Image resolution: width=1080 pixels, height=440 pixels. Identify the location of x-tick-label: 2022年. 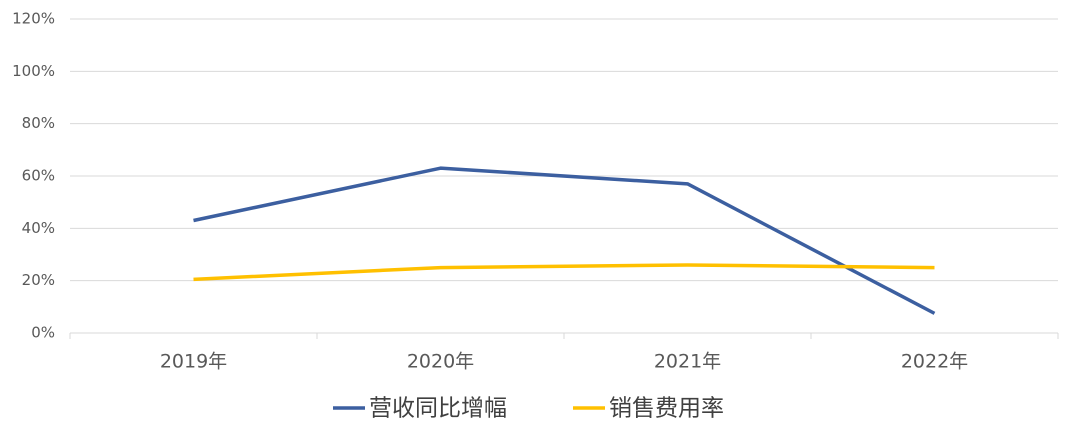
(934, 362).